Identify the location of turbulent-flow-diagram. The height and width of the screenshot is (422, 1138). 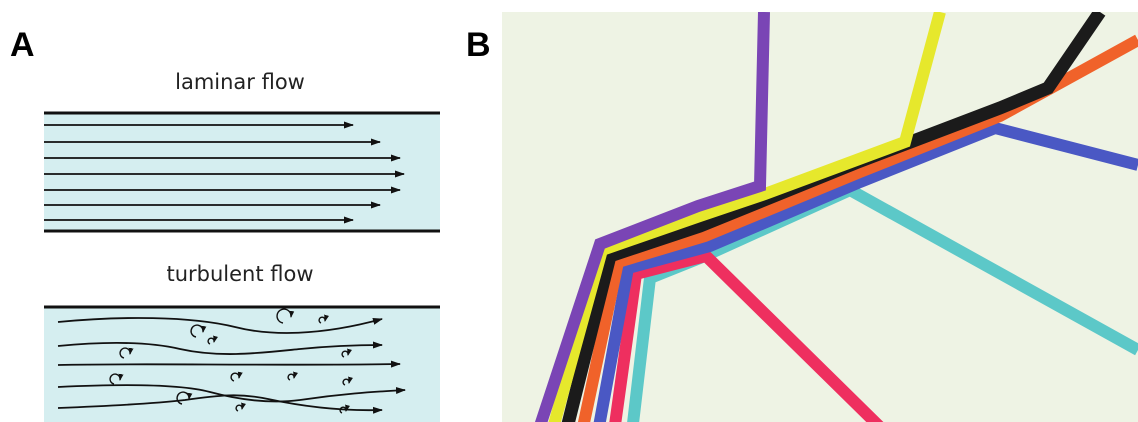
(242, 363).